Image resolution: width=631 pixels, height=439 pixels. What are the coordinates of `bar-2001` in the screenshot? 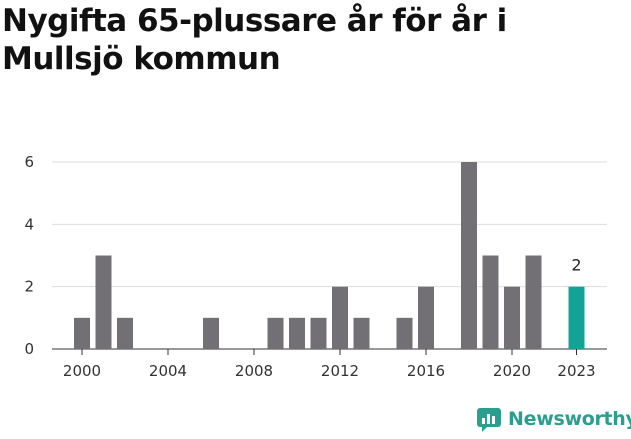 It's located at (103, 302).